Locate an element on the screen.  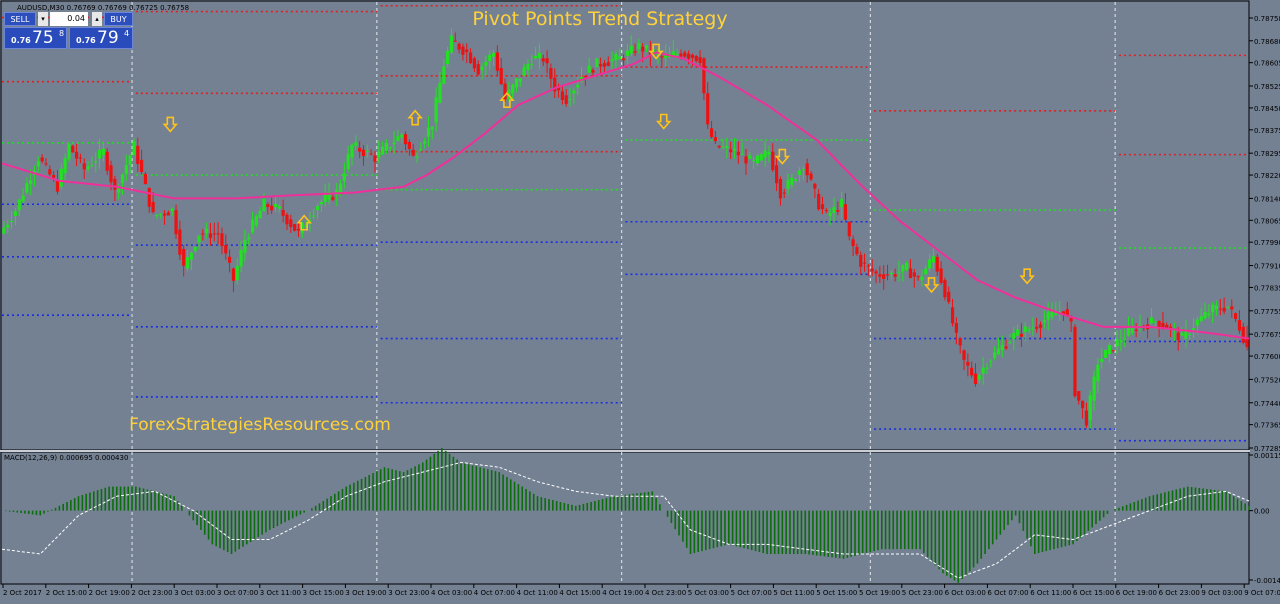
sell-button: SELL is located at coordinates (20, 19).